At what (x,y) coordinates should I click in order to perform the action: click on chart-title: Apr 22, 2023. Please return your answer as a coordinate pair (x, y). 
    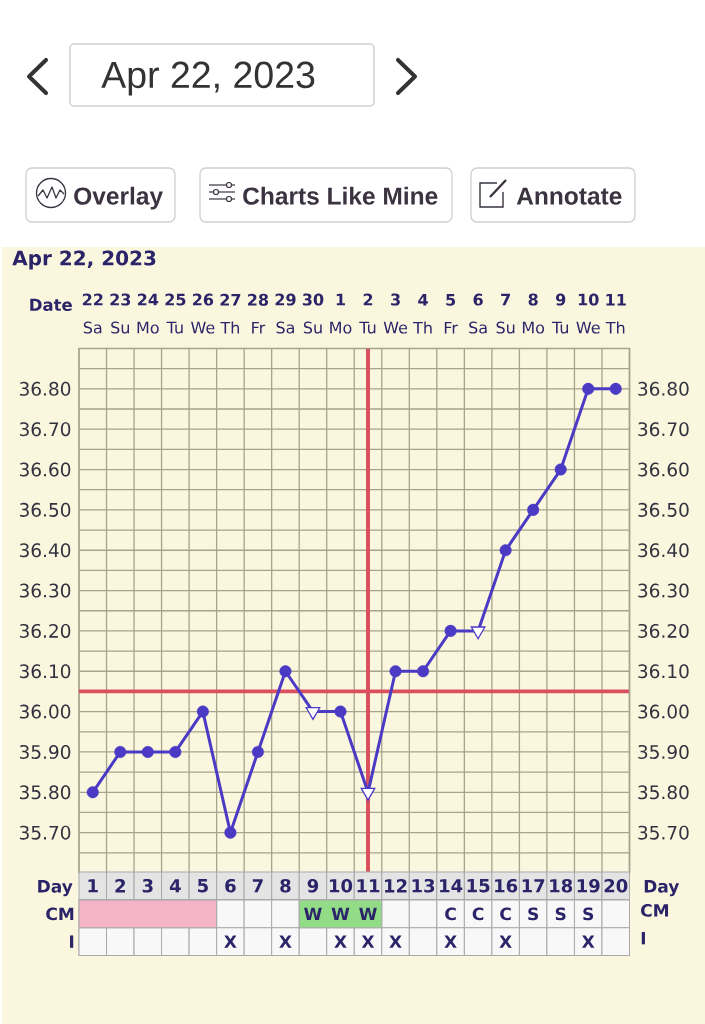
    Looking at the image, I should click on (84, 260).